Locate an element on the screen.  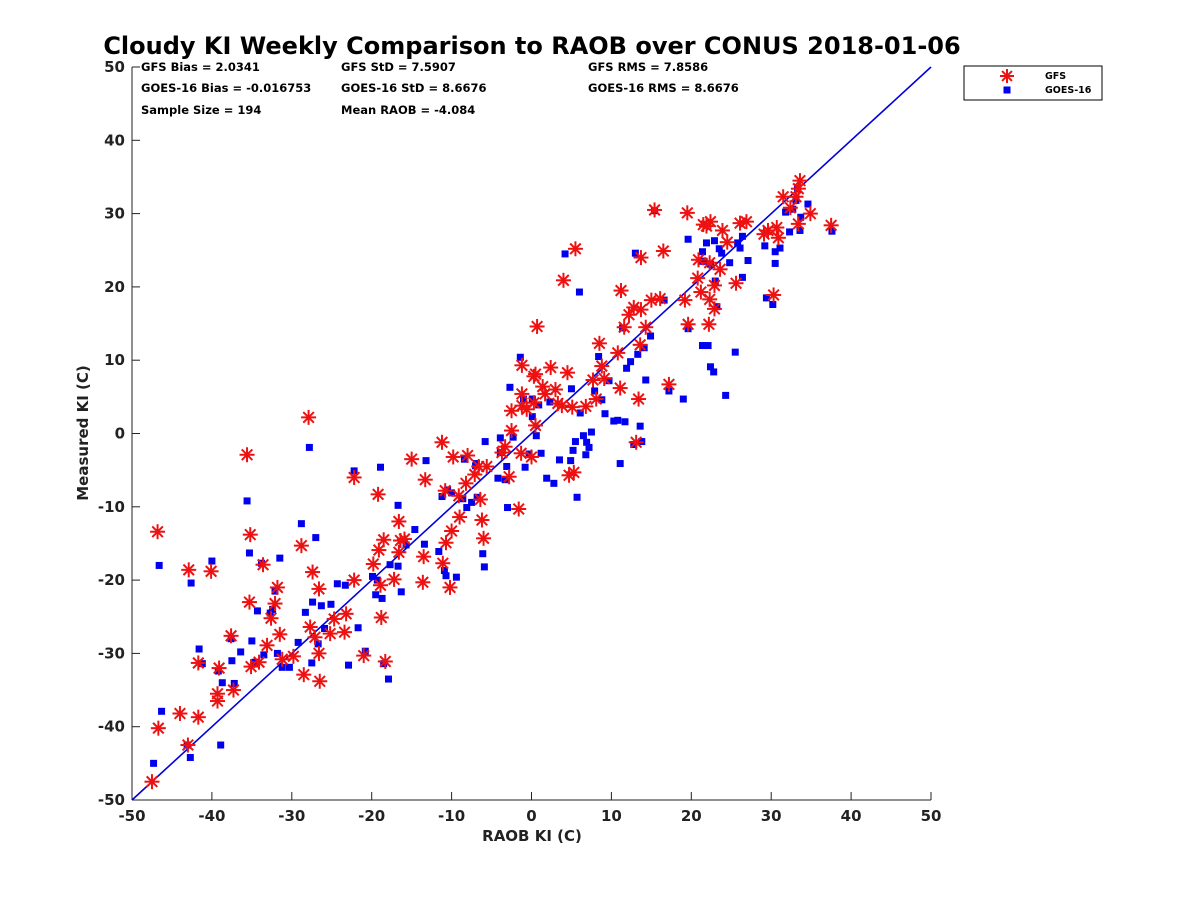
x-tick-label: 30 is located at coordinates (771, 816).